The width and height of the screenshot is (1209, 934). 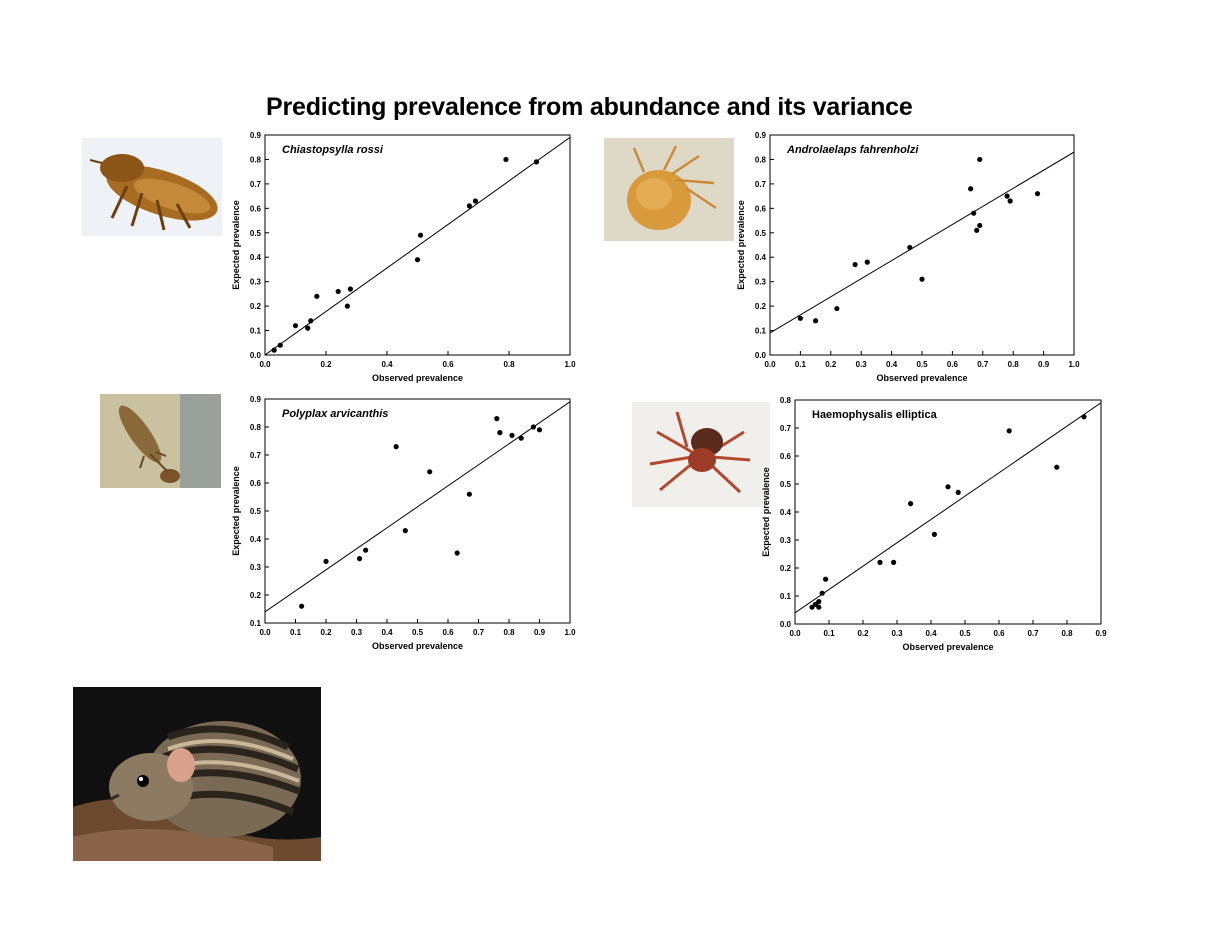 I want to click on y-tick-label: 0.7, so click(x=256, y=184).